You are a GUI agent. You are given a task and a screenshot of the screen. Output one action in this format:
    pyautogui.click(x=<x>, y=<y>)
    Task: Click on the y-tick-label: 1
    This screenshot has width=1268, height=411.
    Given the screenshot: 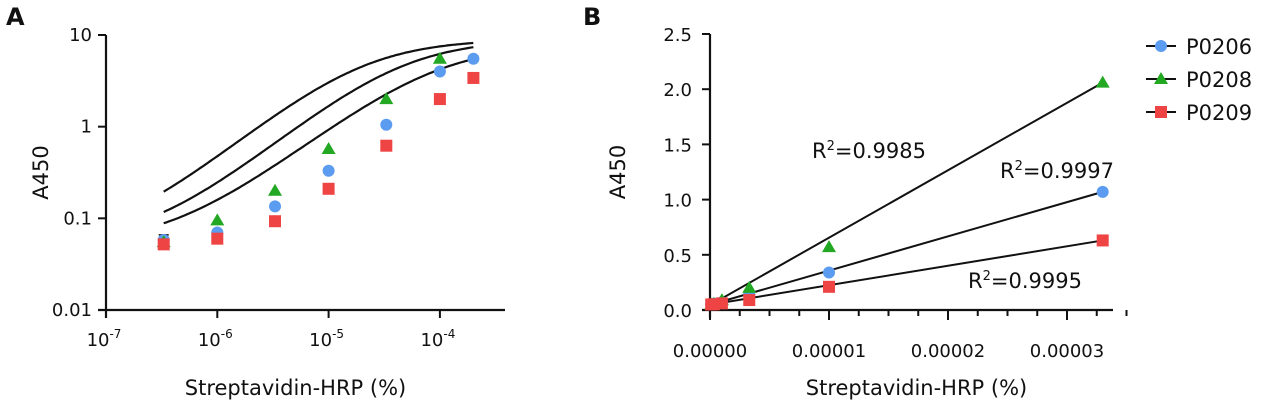 What is the action you would take?
    pyautogui.click(x=86, y=127)
    